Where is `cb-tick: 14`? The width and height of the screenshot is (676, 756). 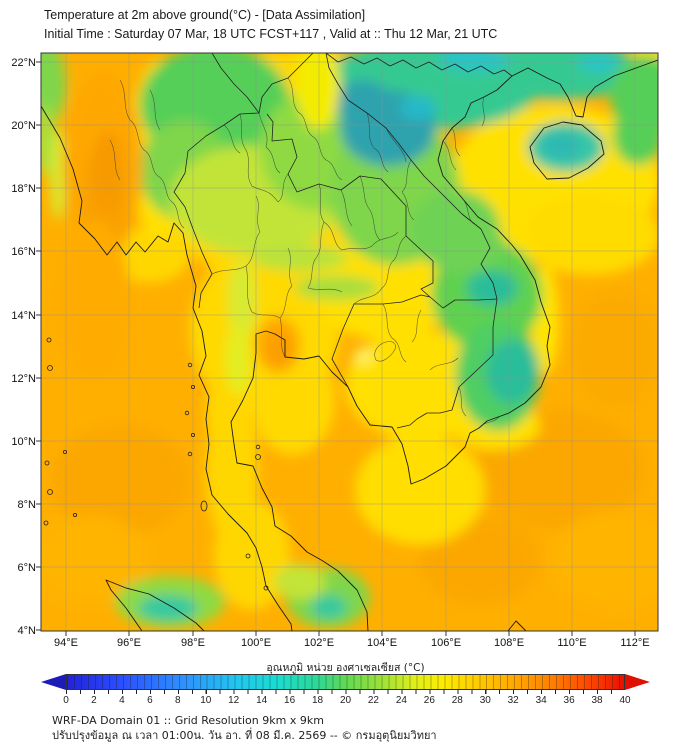 cb-tick: 14 is located at coordinates (262, 700).